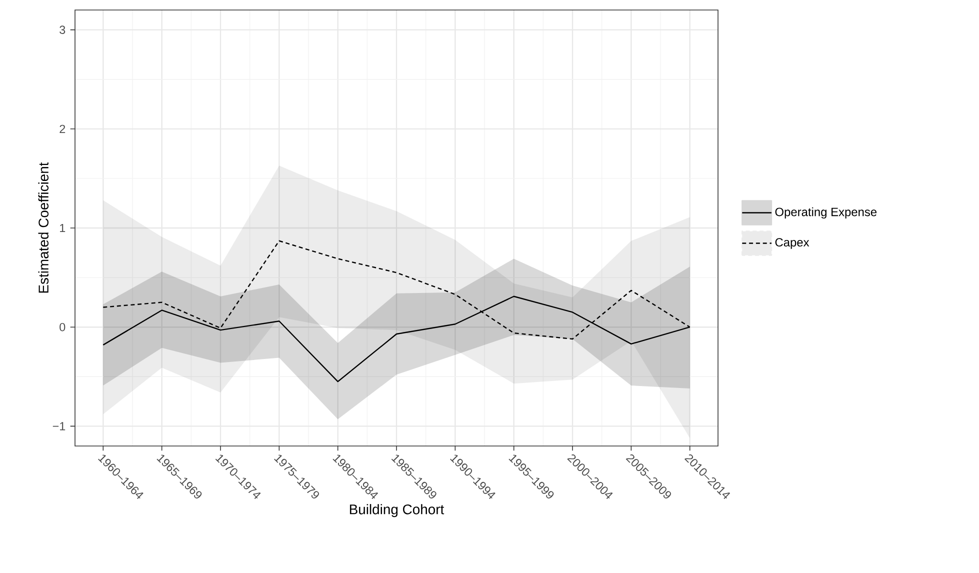 The image size is (979, 573). Describe the element at coordinates (63, 228) in the screenshot. I see `y-tick-label: 1` at that location.